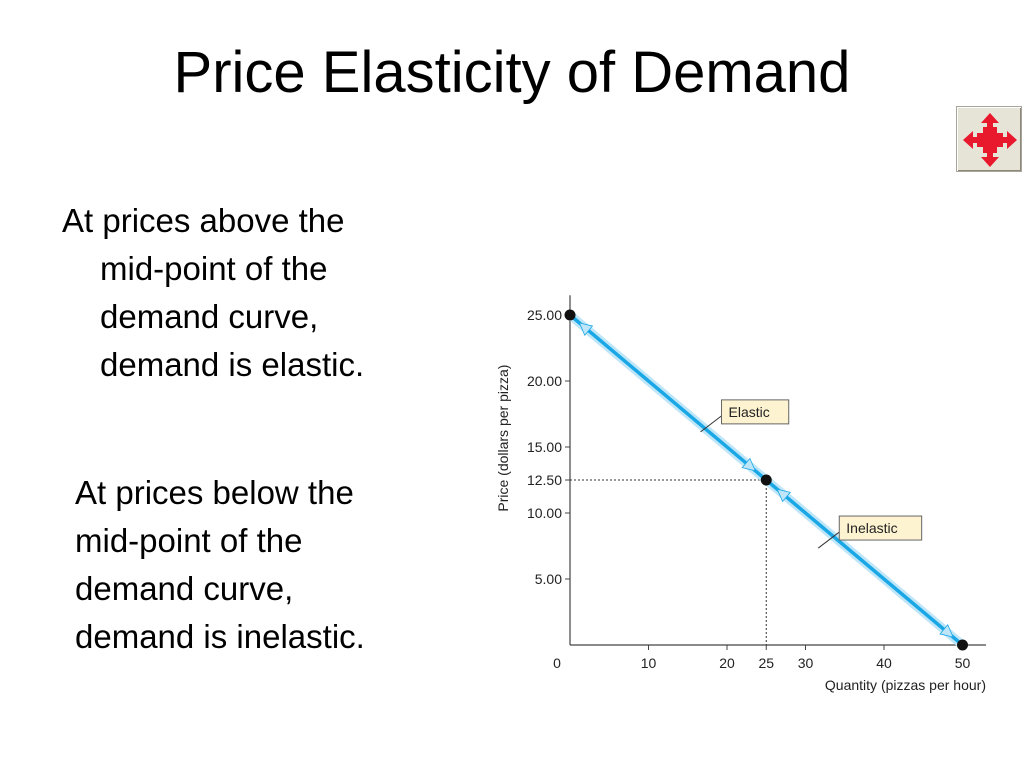  Describe the element at coordinates (963, 663) in the screenshot. I see `x-tick-label: 50` at that location.